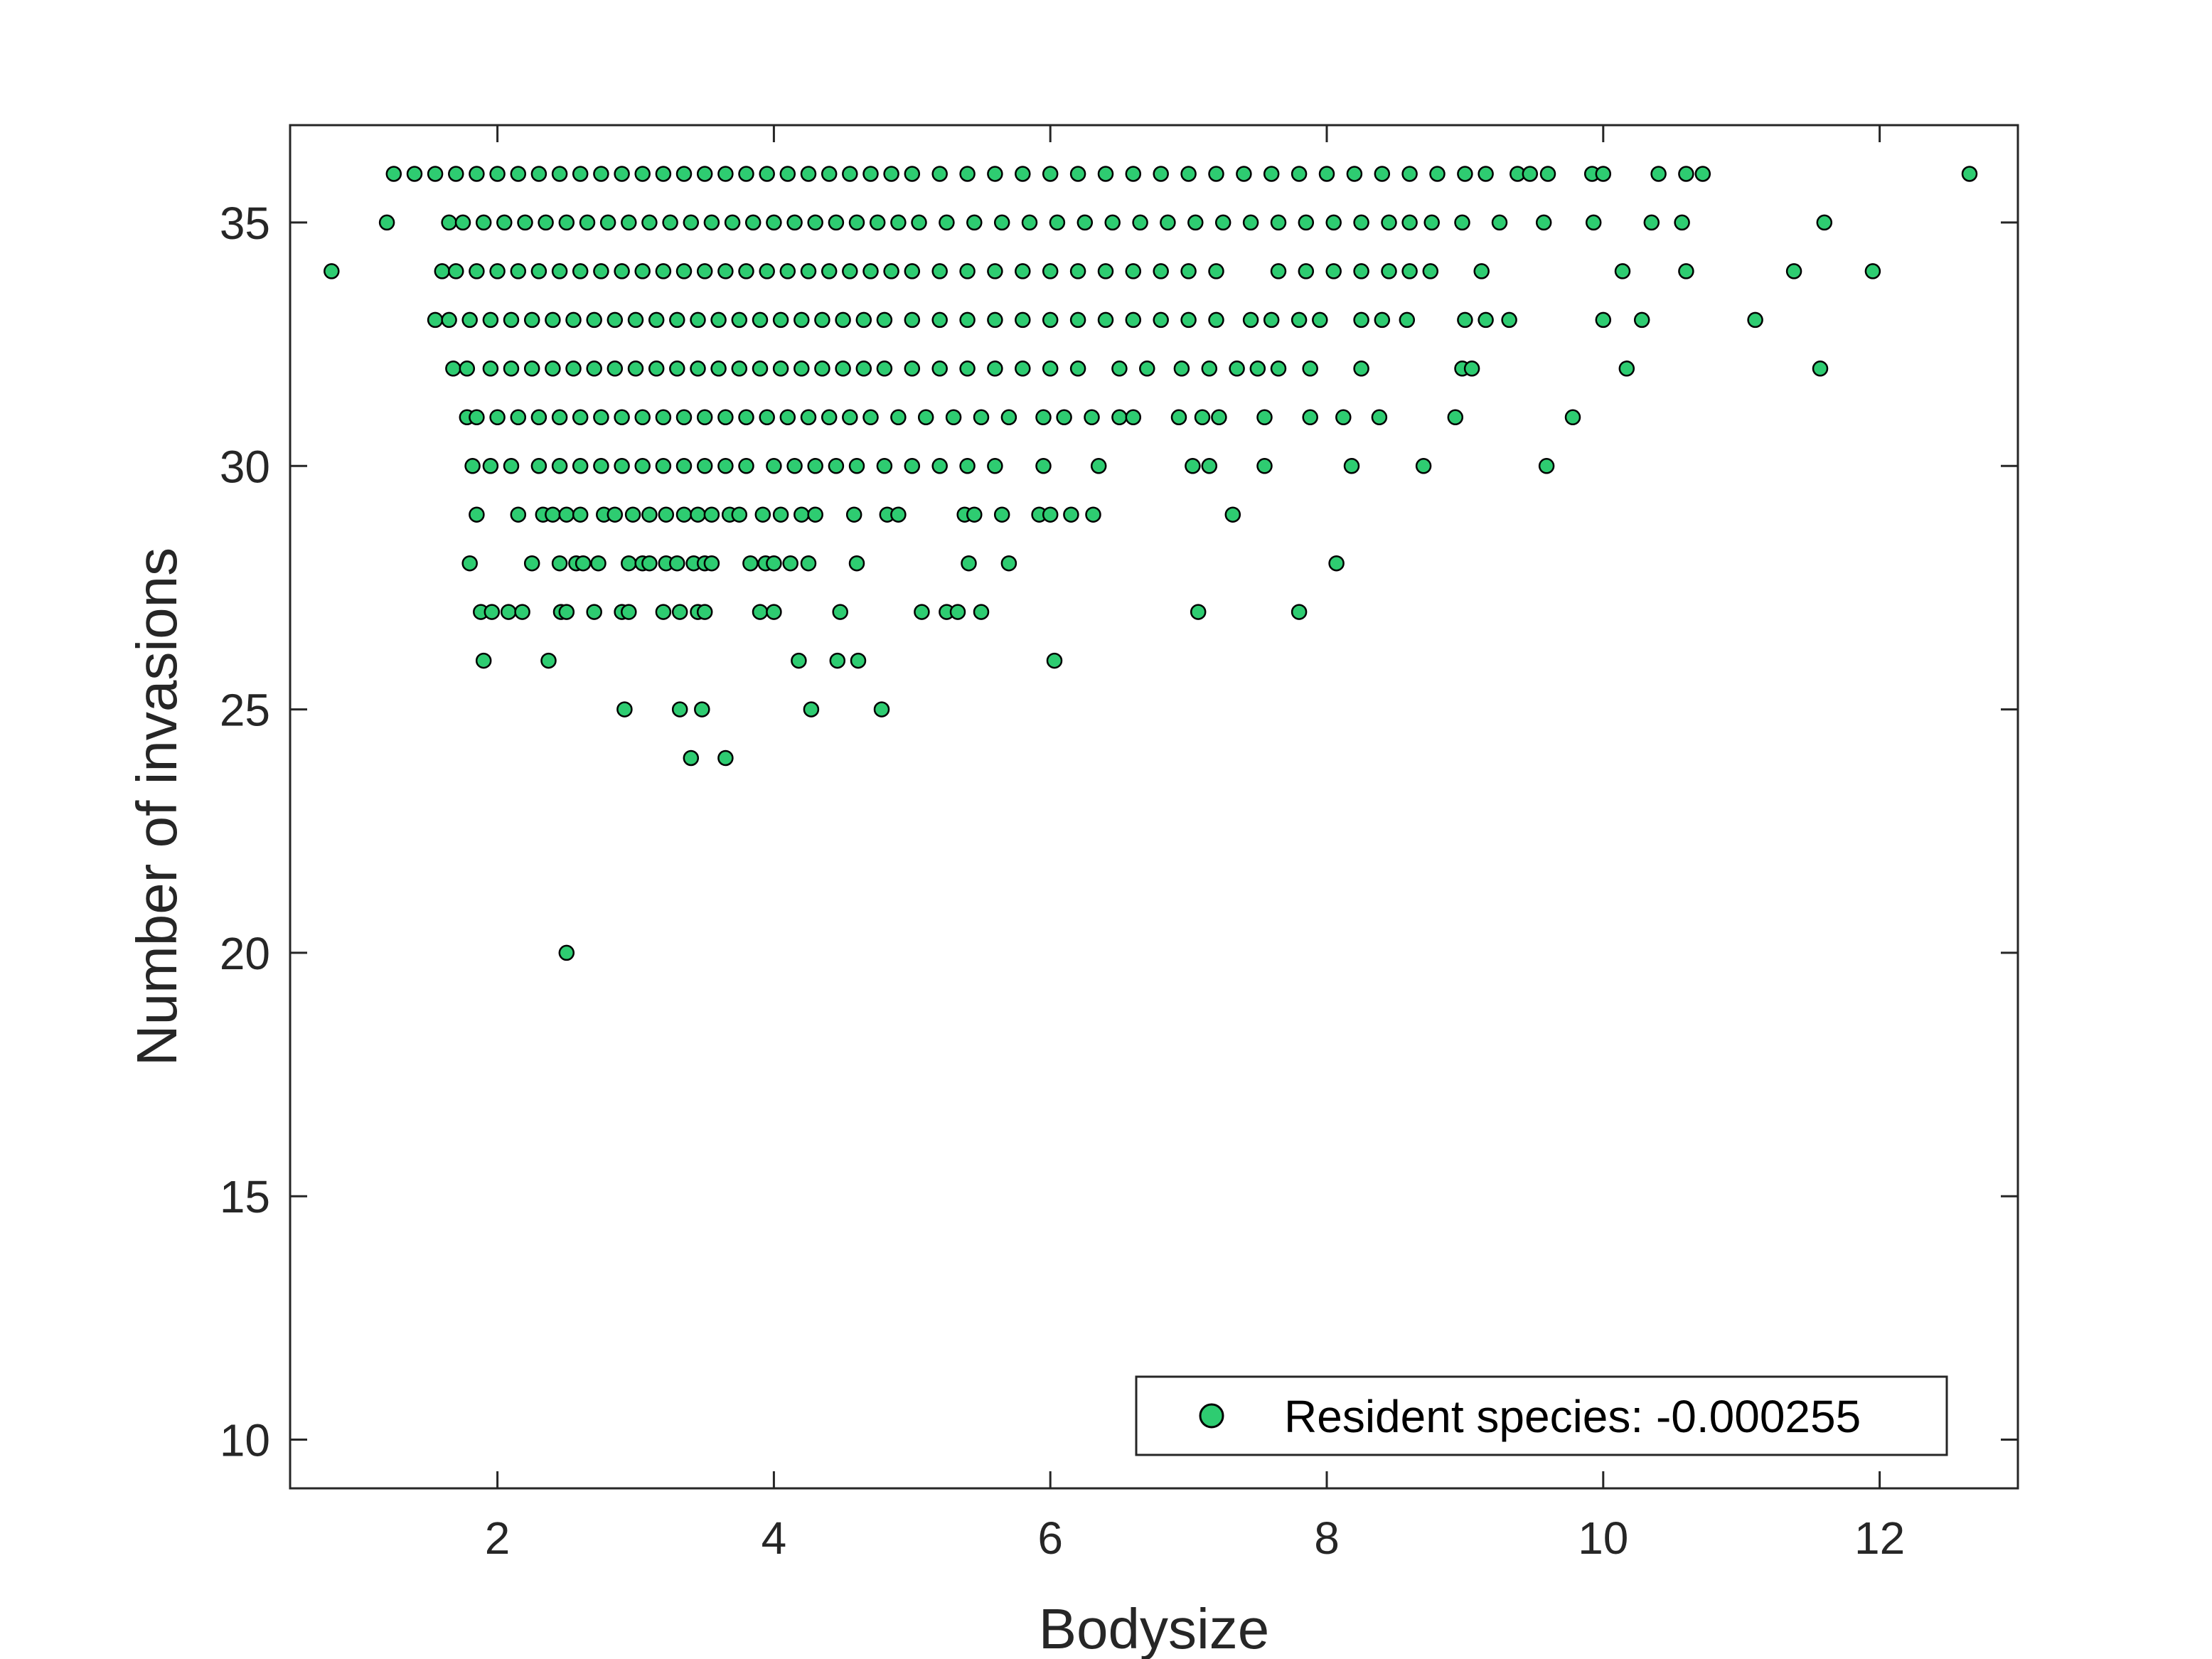  Describe the element at coordinates (245, 223) in the screenshot. I see `y-tick-label: 35` at that location.